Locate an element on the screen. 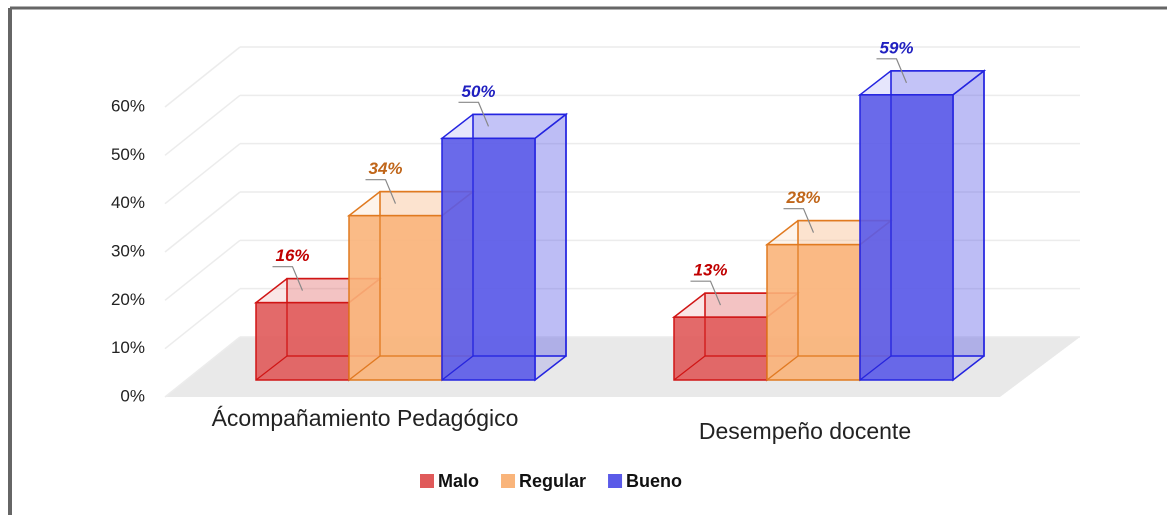 This screenshot has height=515, width=1167. y-tick-label: 0% is located at coordinates (132, 395).